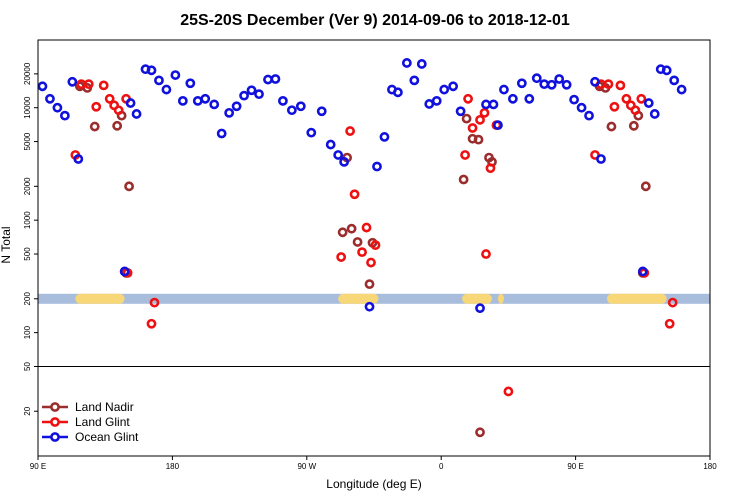 This screenshot has height=500, width=750. I want to click on x-tick-label: 0, so click(441, 466).